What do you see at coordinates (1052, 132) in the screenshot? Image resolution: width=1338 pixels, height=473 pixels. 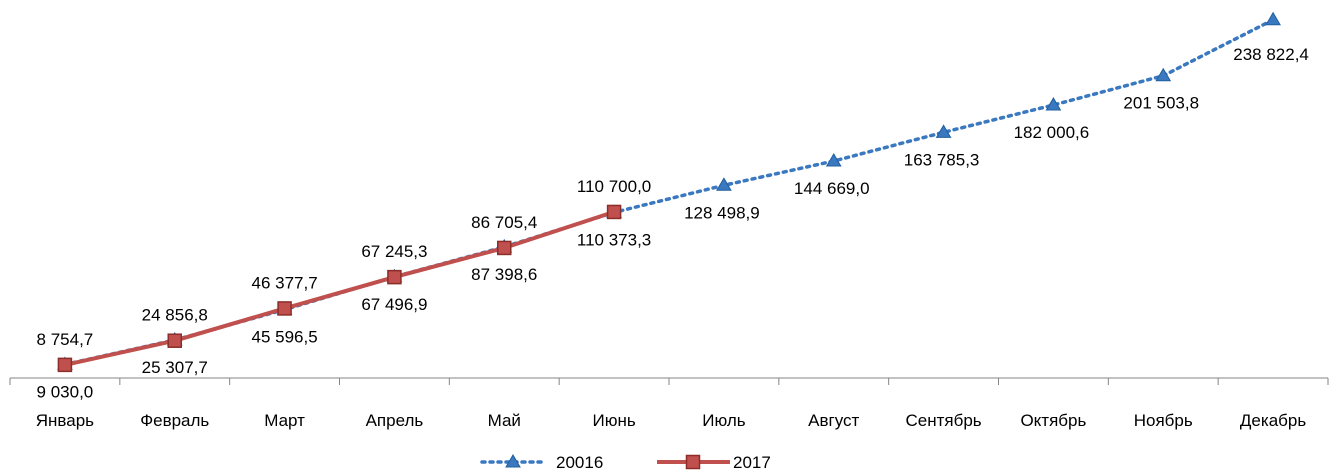 I see `data-label-20016: 182 000,6` at bounding box center [1052, 132].